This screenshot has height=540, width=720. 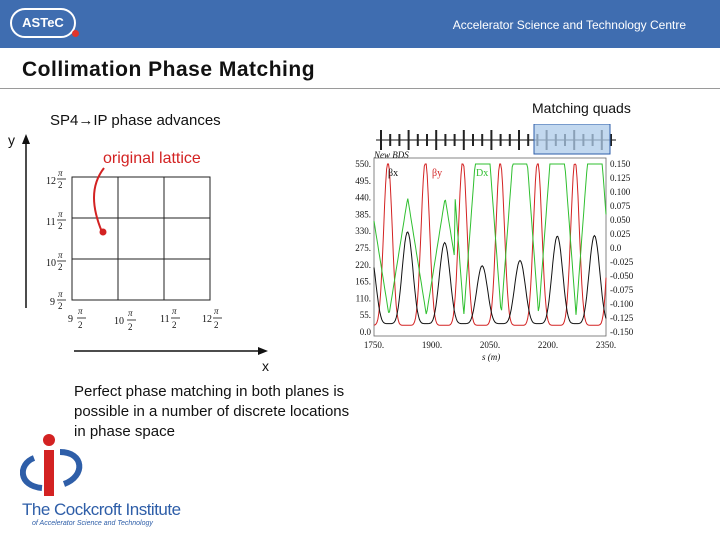 I want to click on x-tick-label: 2050., so click(x=490, y=345).